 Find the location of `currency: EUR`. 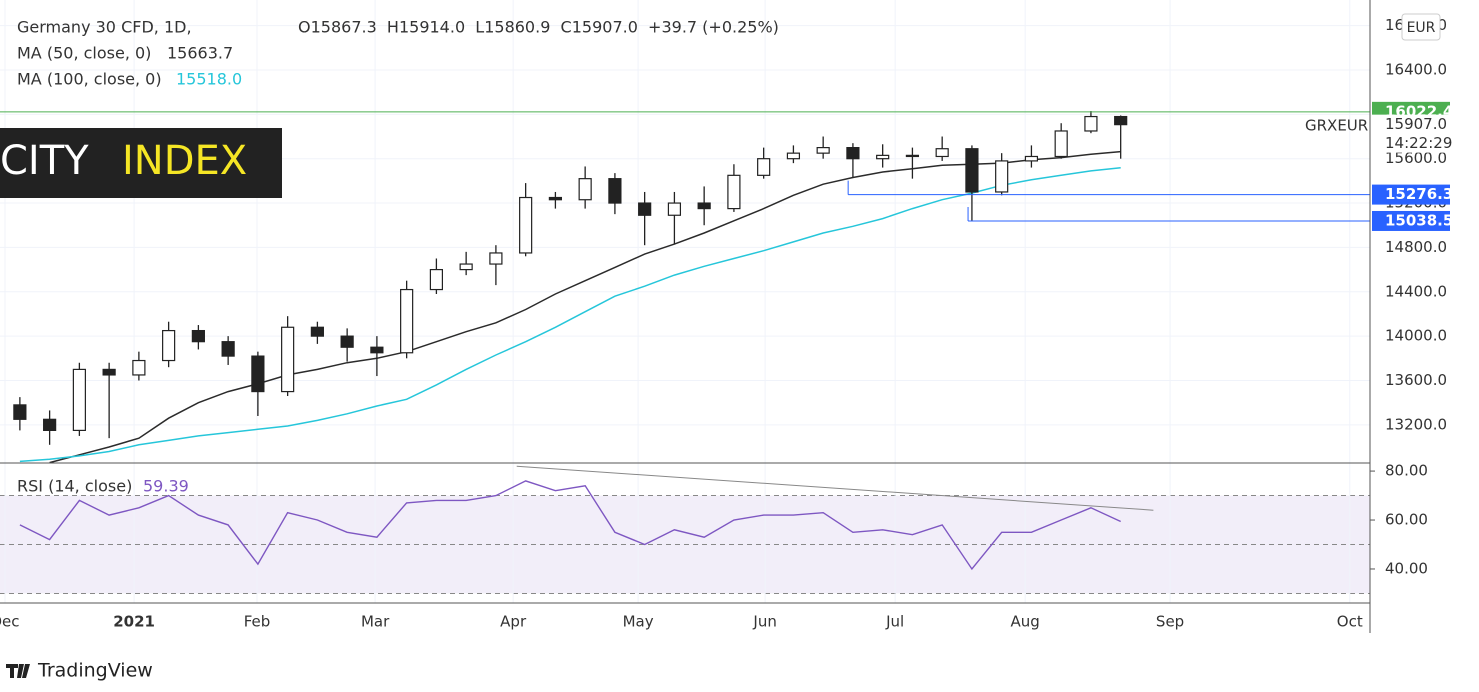

currency: EUR is located at coordinates (1421, 28).